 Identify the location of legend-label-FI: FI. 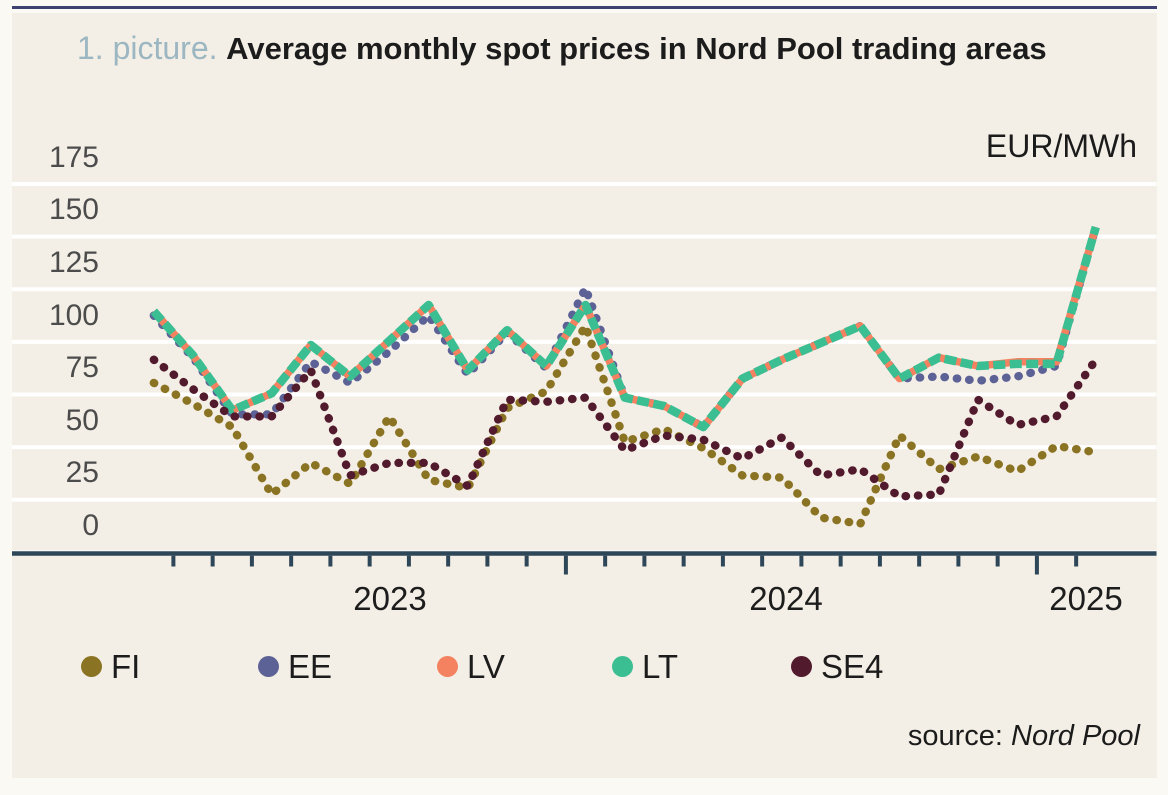
(126, 666).